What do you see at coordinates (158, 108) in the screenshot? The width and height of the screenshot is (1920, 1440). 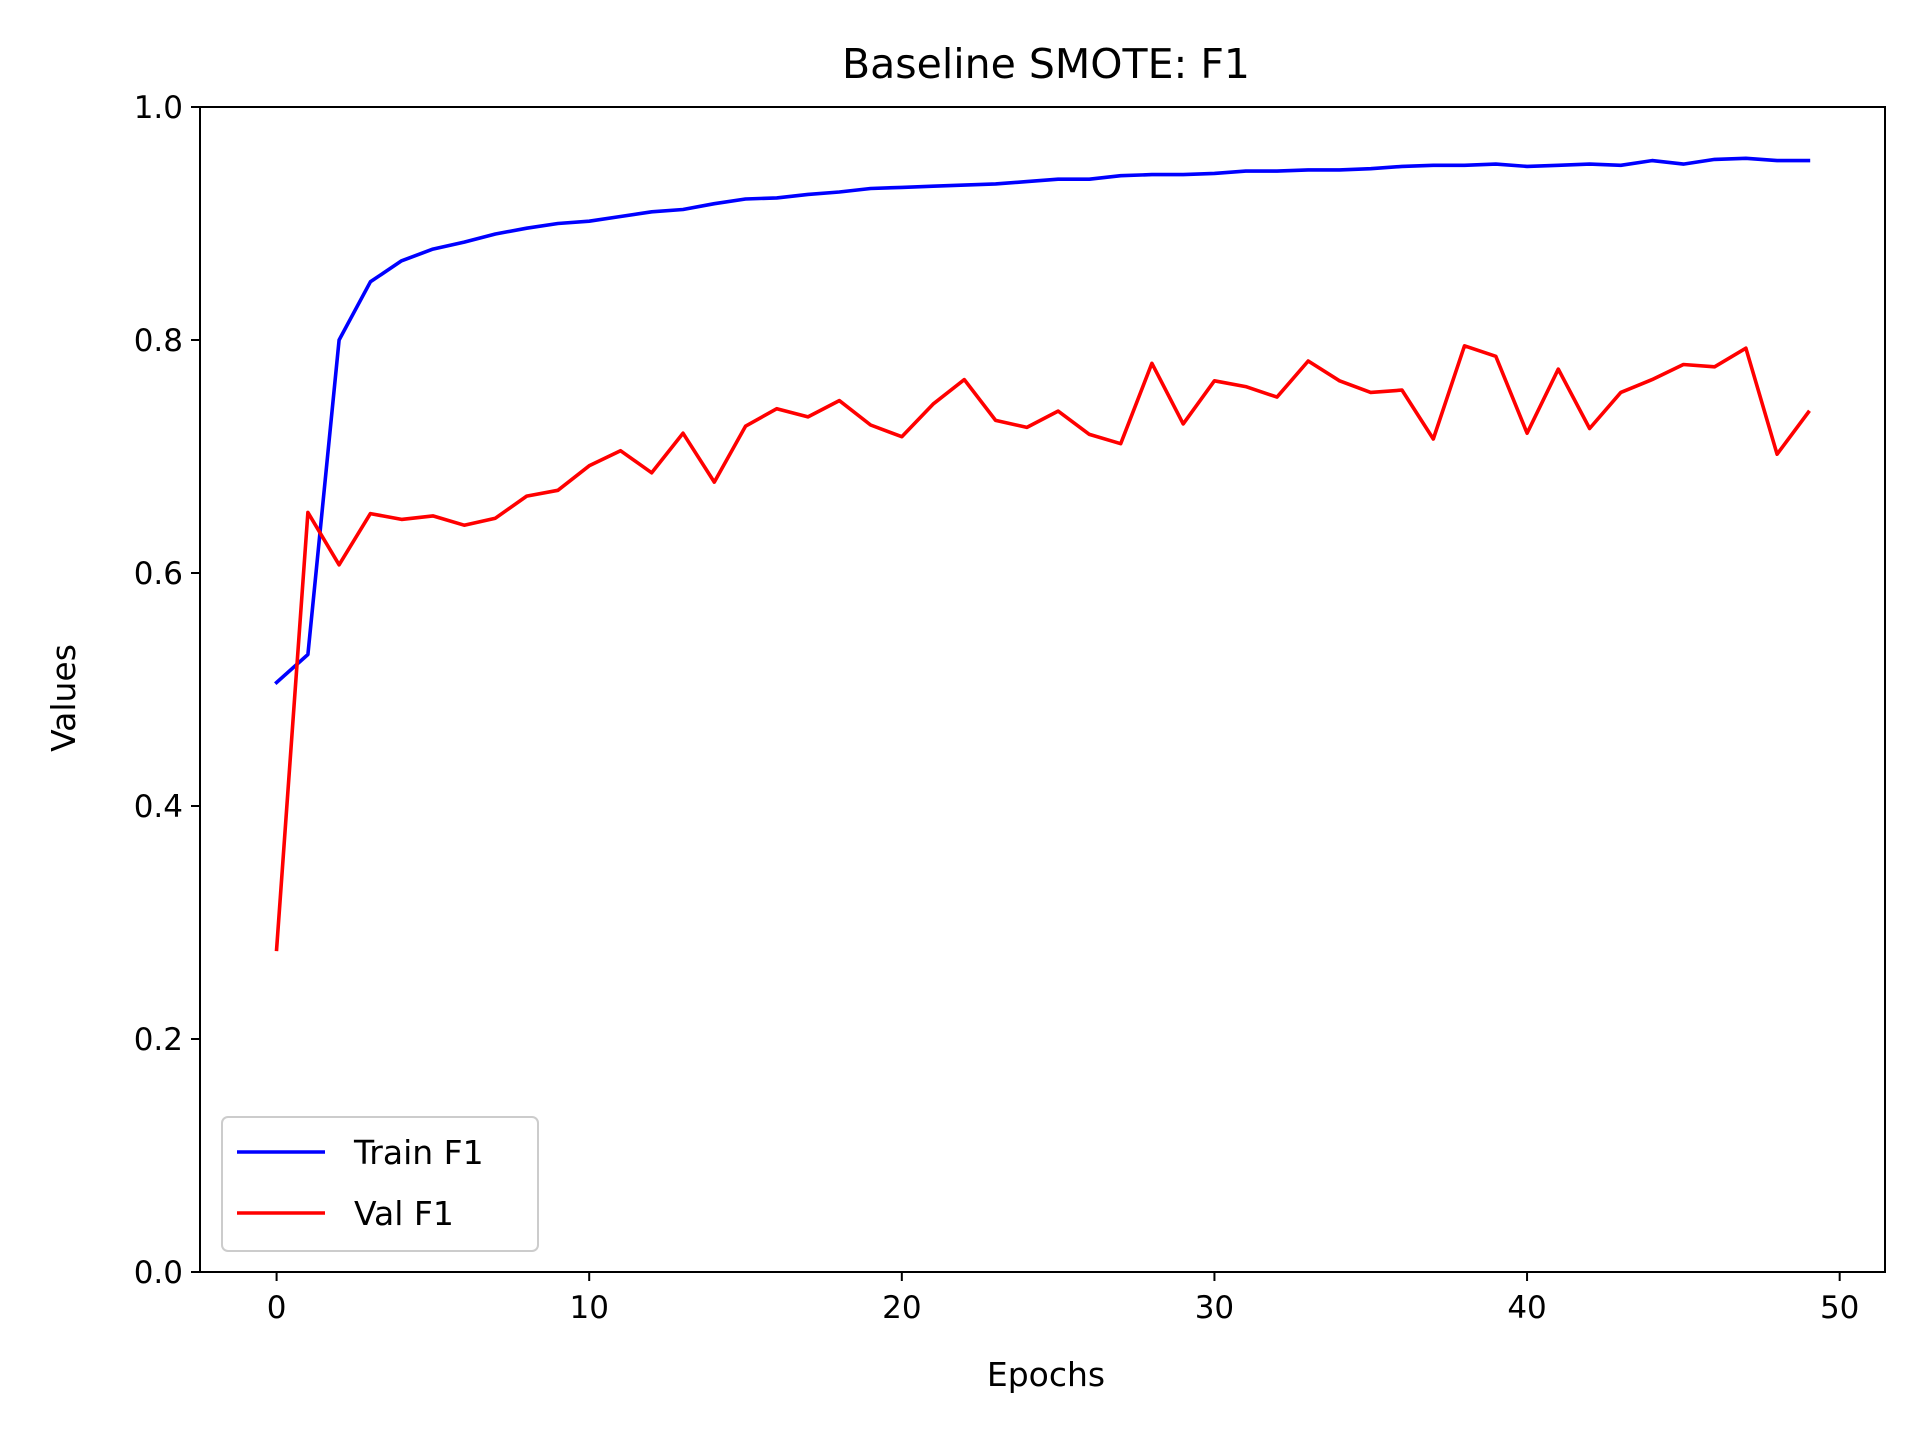 I see `y-tick-label: 1.0` at bounding box center [158, 108].